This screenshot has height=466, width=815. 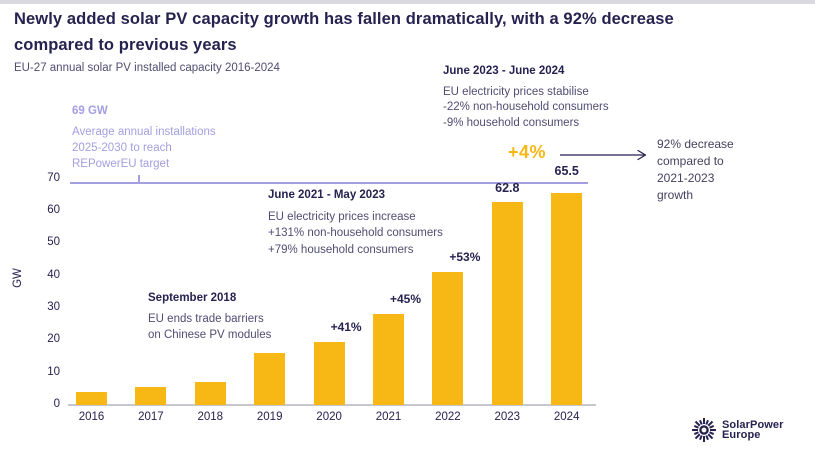 I want to click on note-title: 69 GW, so click(x=90, y=111).